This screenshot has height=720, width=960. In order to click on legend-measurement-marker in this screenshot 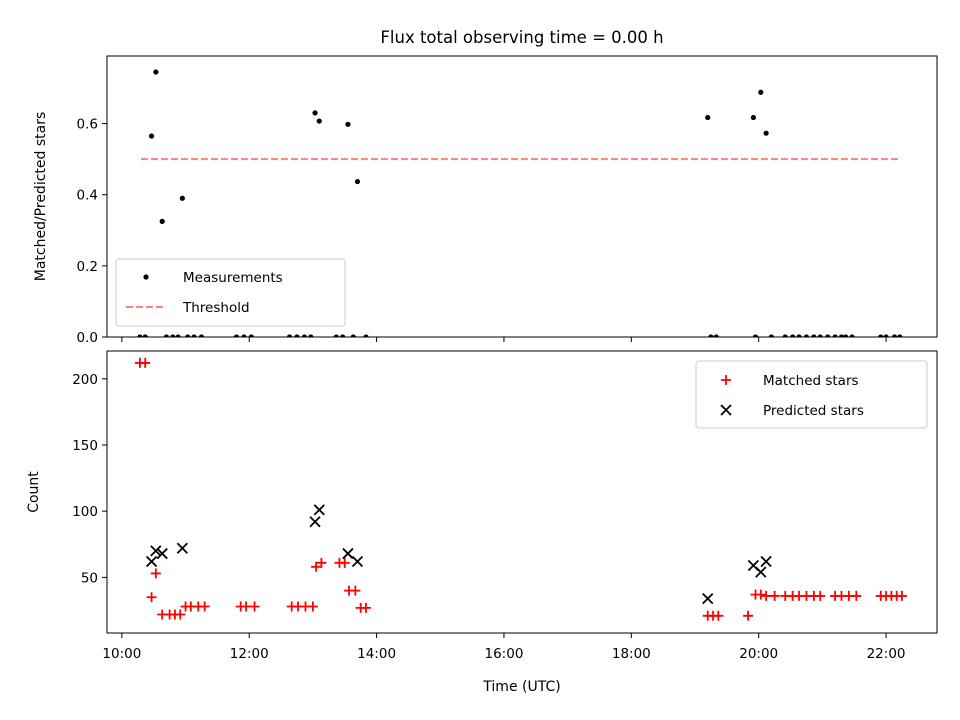, I will do `click(146, 277)`.